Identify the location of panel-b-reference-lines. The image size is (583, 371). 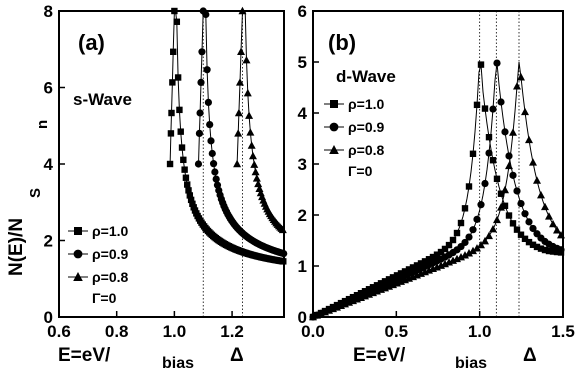
(499, 164).